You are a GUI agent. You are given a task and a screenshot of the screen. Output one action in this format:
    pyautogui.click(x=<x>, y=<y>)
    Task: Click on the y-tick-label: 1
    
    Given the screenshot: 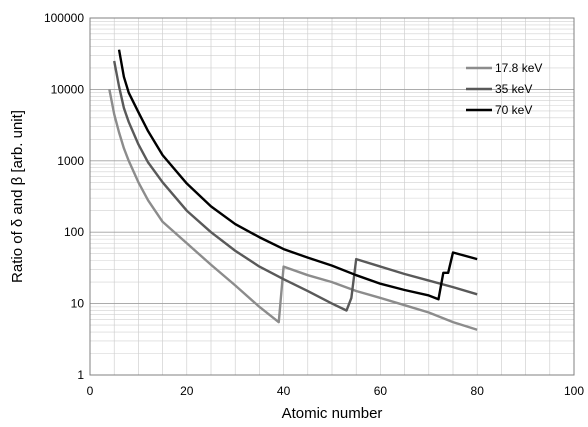 What is the action you would take?
    pyautogui.click(x=80, y=375)
    